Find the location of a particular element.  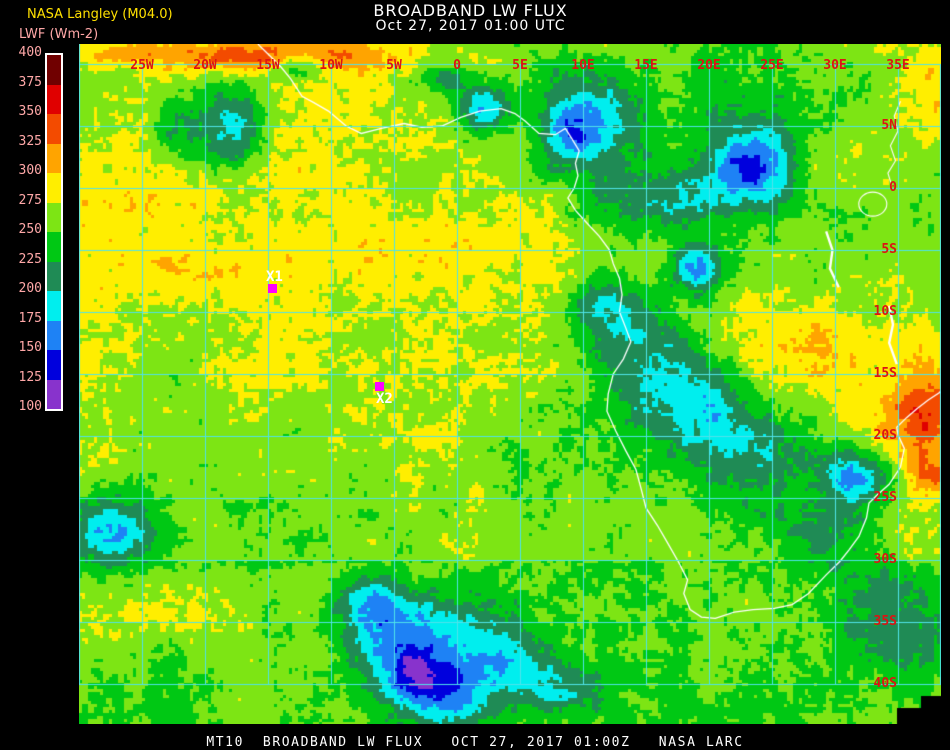

lon-label-35E: 35E is located at coordinates (898, 65).